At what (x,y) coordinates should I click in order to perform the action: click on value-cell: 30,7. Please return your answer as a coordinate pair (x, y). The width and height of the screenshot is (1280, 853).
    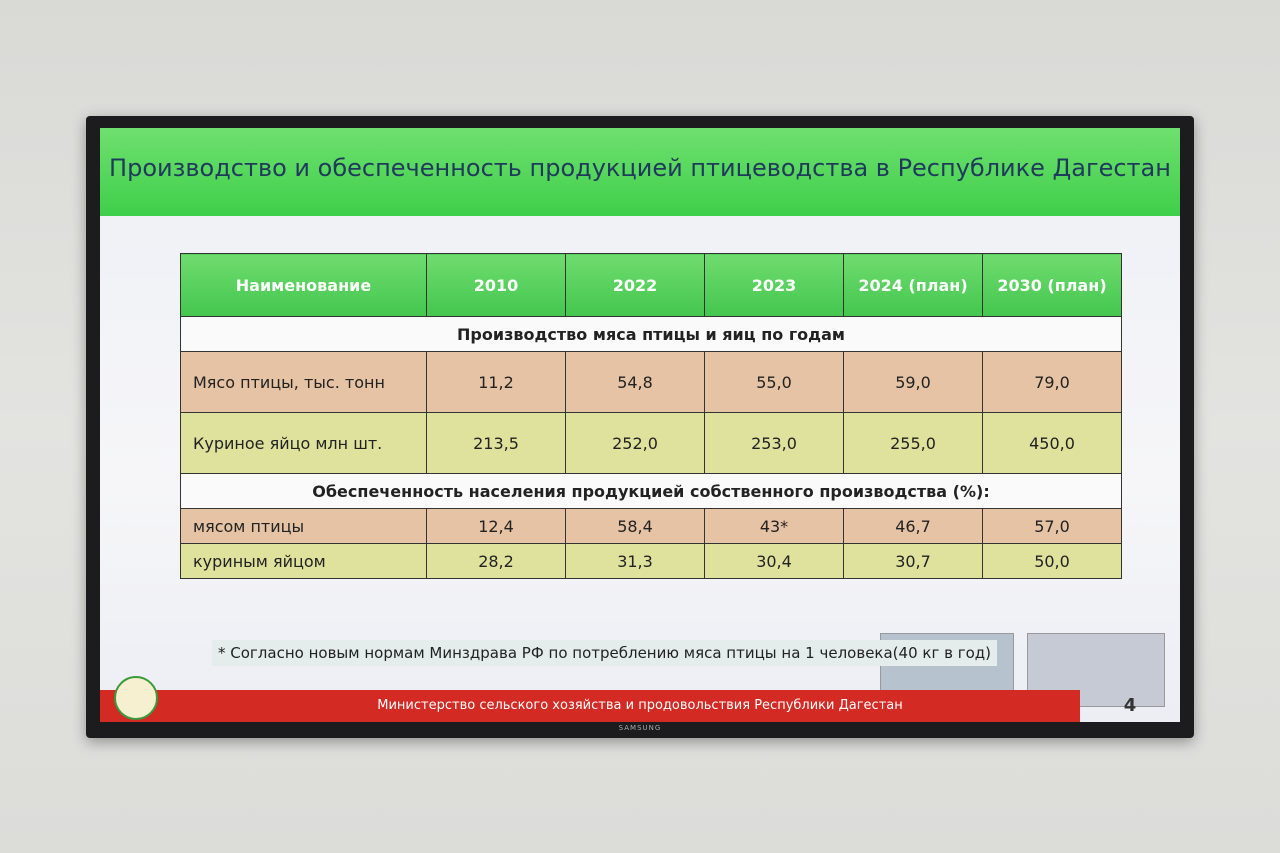
    Looking at the image, I should click on (913, 561).